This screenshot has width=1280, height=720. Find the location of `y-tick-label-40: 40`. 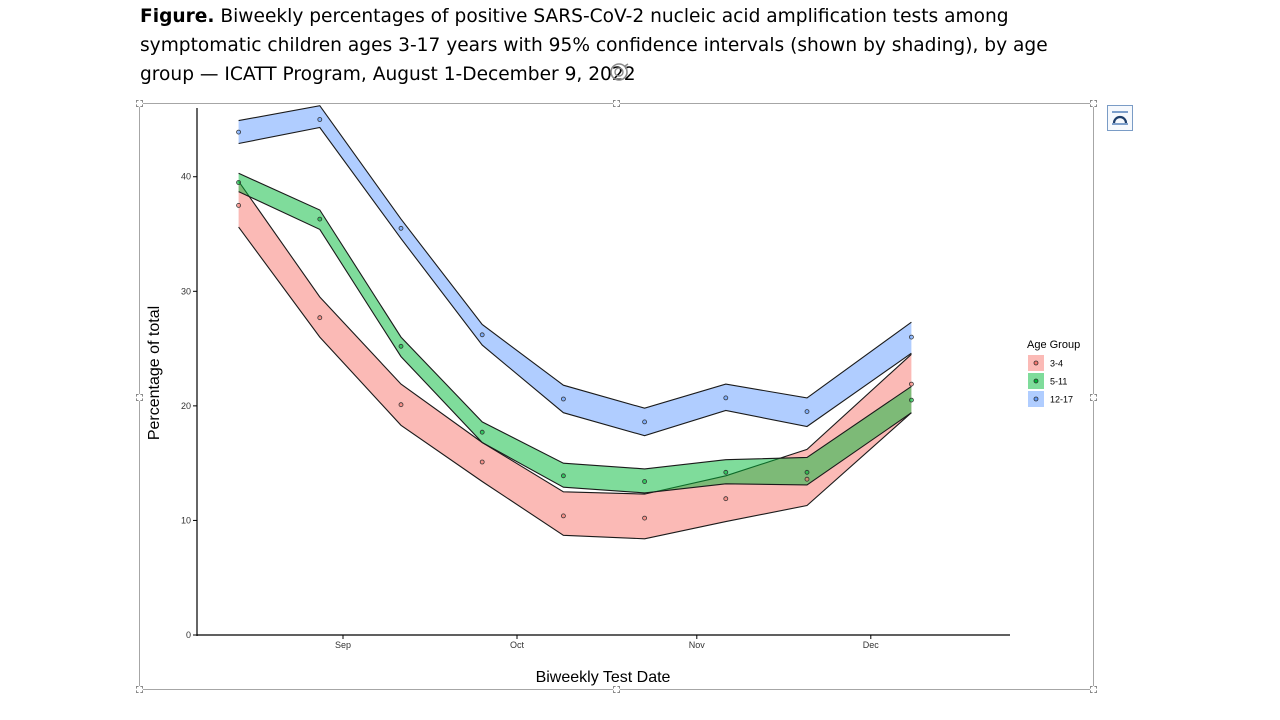

y-tick-label-40: 40 is located at coordinates (186, 177).